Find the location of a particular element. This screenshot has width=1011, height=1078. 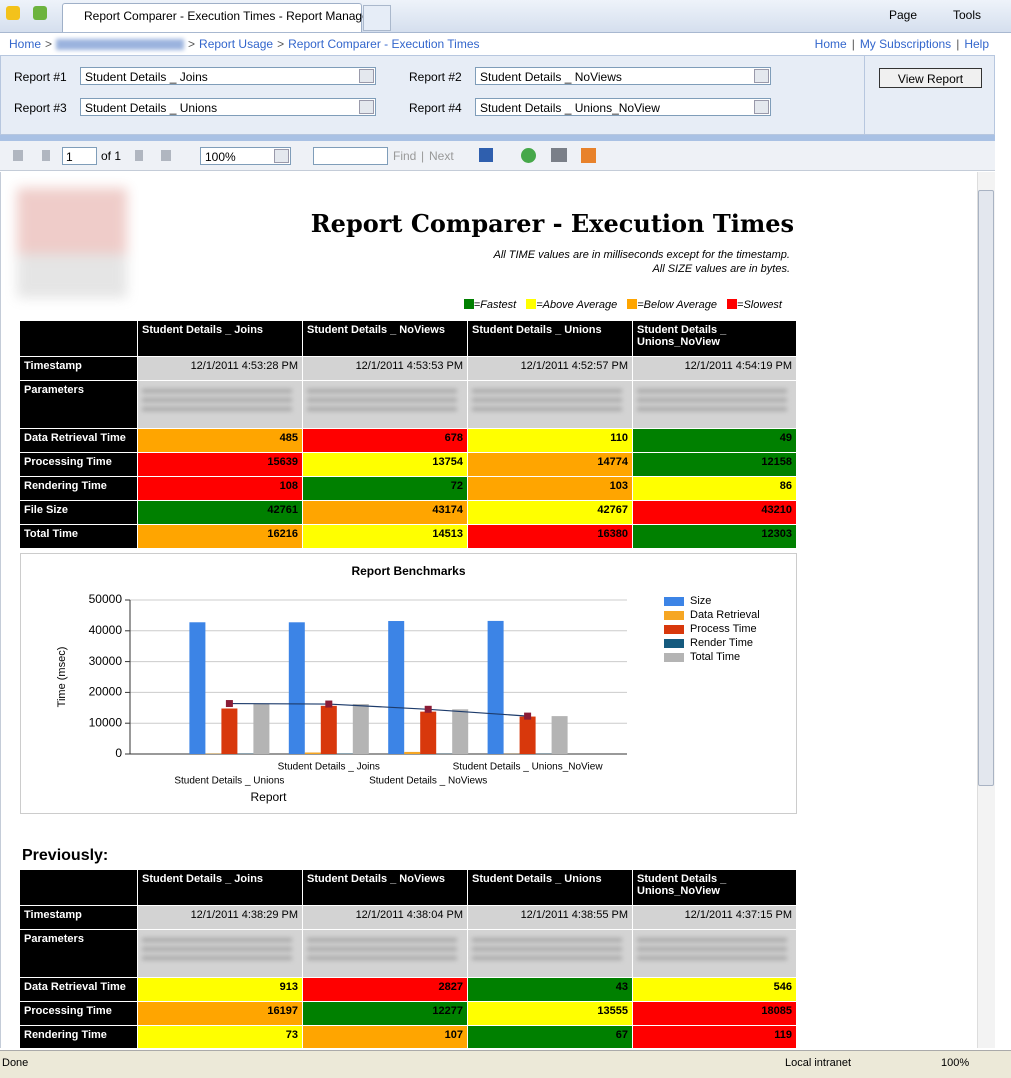

parameters-cell is located at coordinates (220, 404).